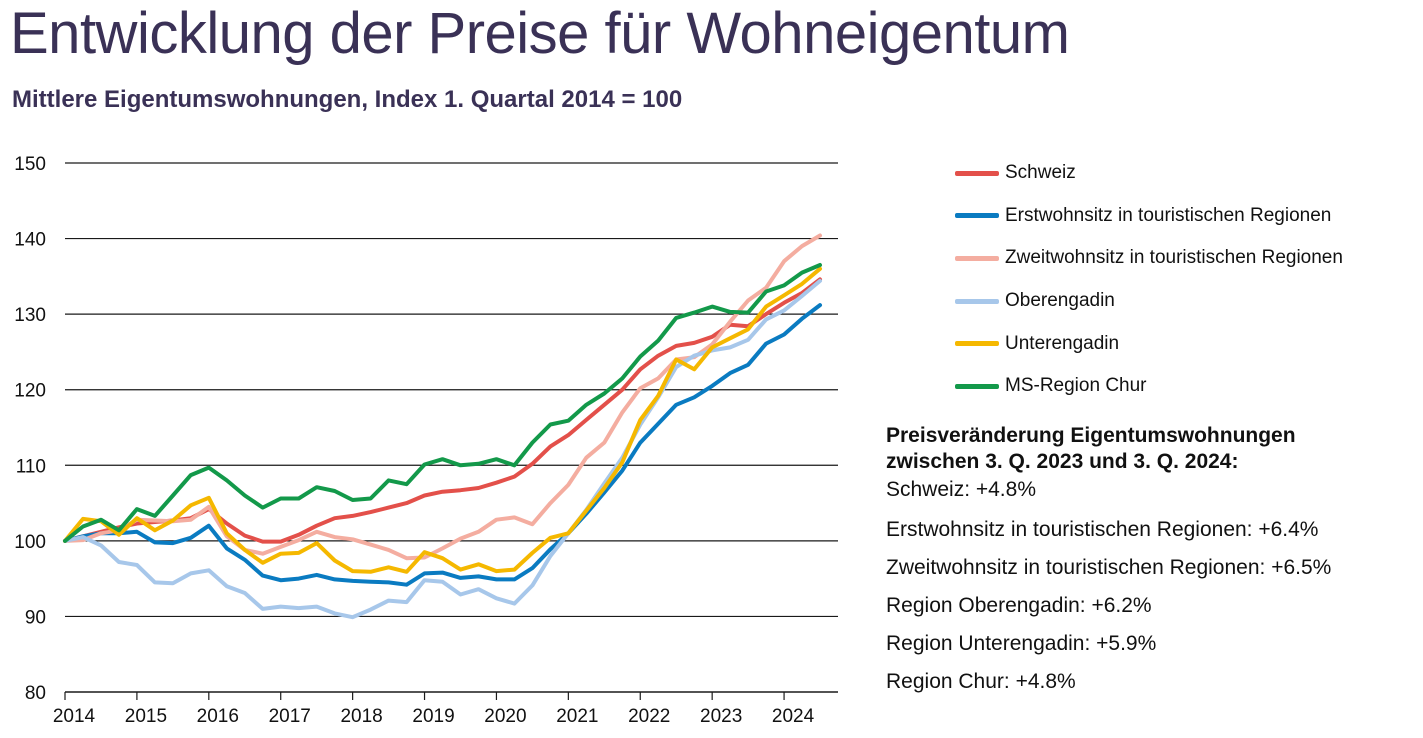 The height and width of the screenshot is (738, 1423). Describe the element at coordinates (30, 542) in the screenshot. I see `y-tick-label-100: 100` at that location.